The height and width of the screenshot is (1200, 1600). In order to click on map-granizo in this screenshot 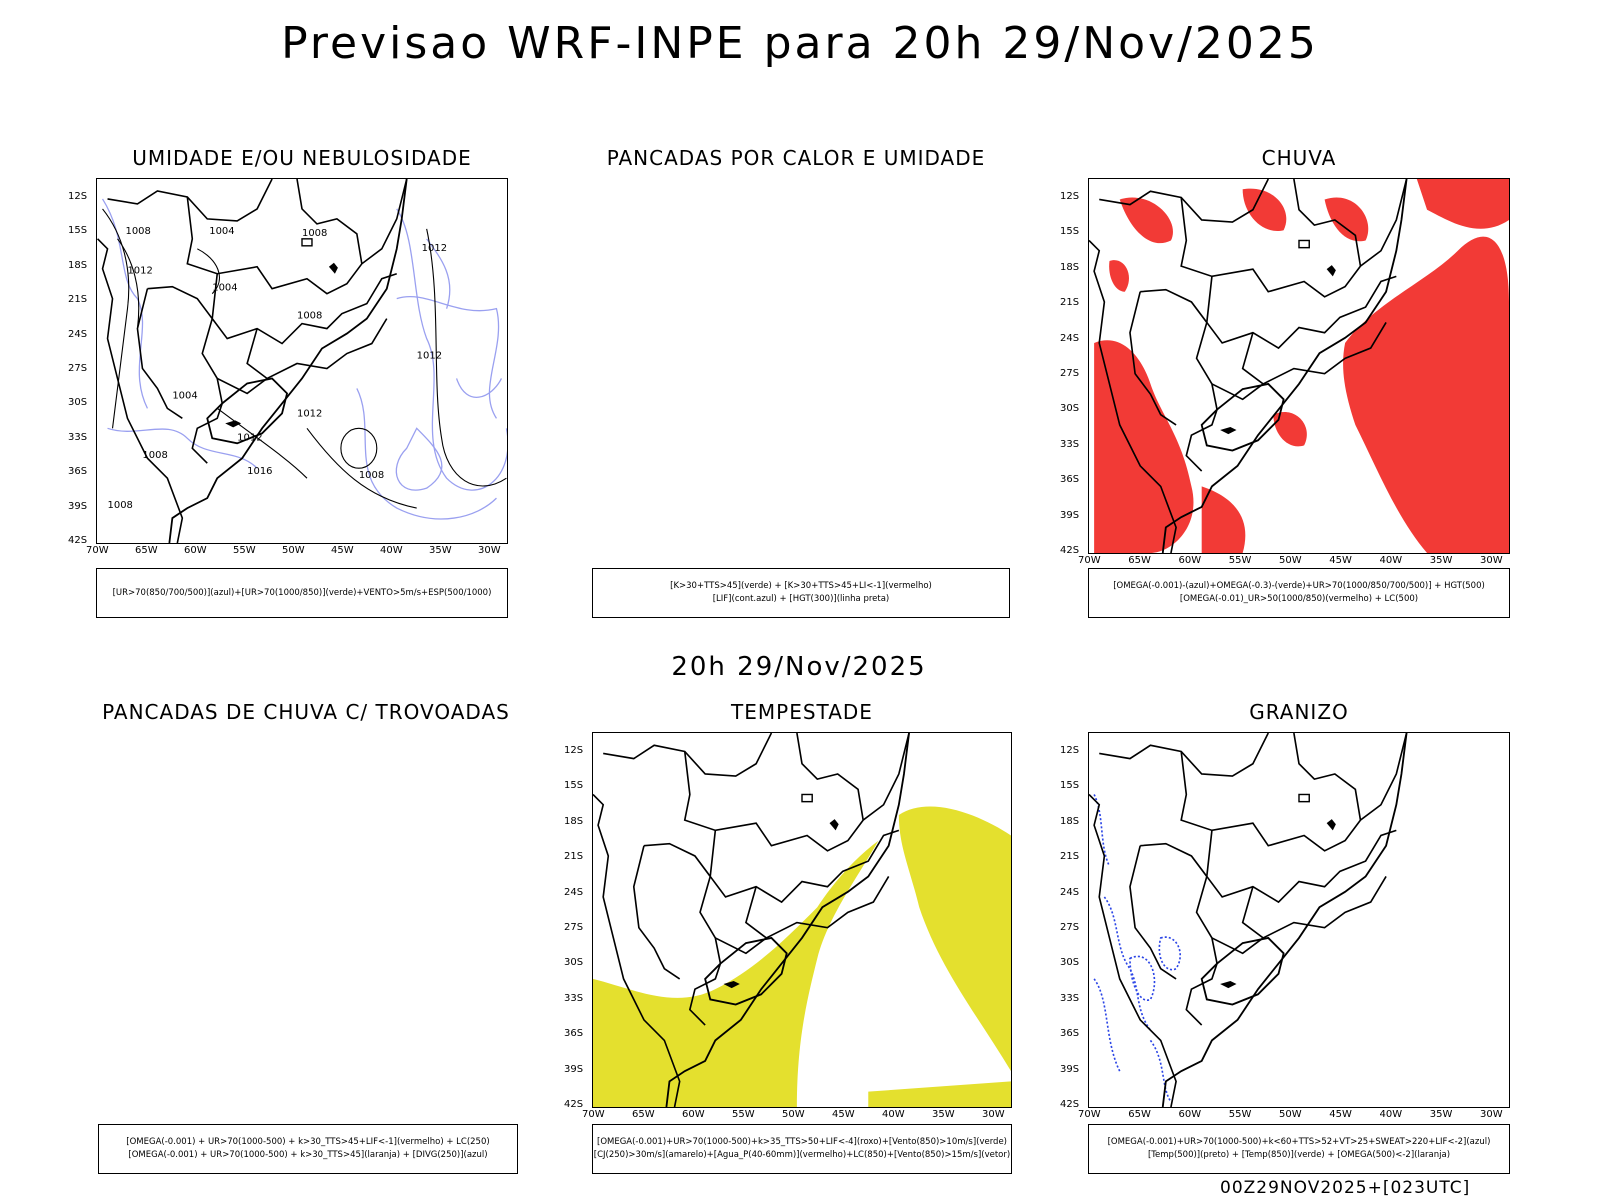, I will do `click(1299, 920)`.